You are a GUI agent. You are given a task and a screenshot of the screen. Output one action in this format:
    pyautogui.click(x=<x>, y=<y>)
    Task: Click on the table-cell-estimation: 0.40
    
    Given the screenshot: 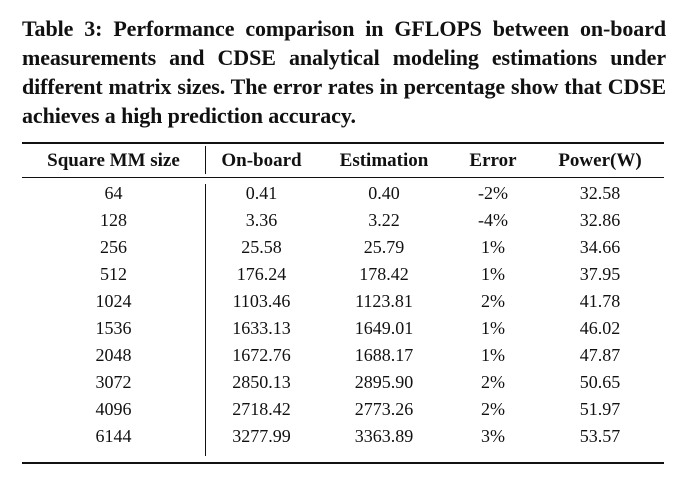 What is the action you would take?
    pyautogui.click(x=384, y=193)
    